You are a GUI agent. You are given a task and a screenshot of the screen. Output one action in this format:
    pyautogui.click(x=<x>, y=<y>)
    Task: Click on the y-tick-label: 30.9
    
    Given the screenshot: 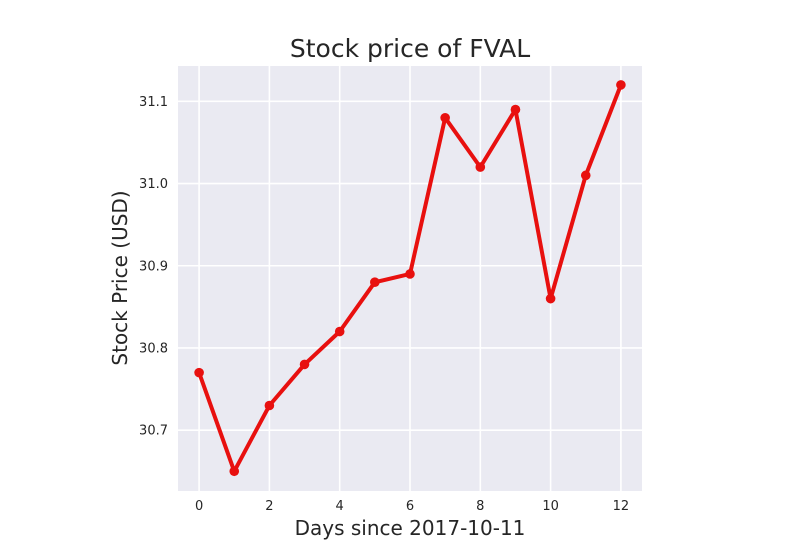 What is the action you would take?
    pyautogui.click(x=153, y=266)
    